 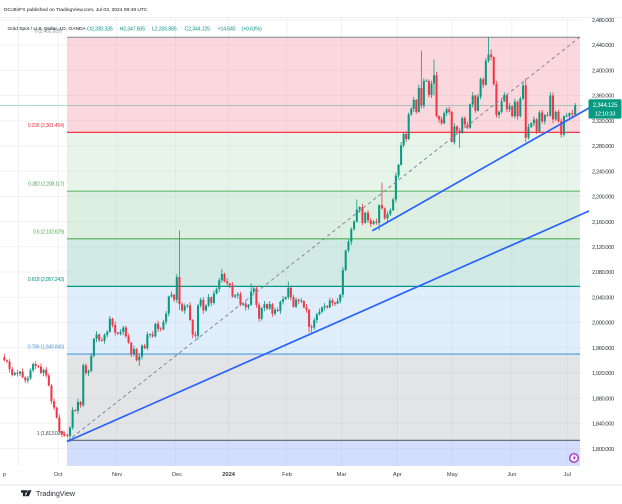 What do you see at coordinates (605, 105) in the screenshot?
I see `svg-text: 2,344.125` at bounding box center [605, 105].